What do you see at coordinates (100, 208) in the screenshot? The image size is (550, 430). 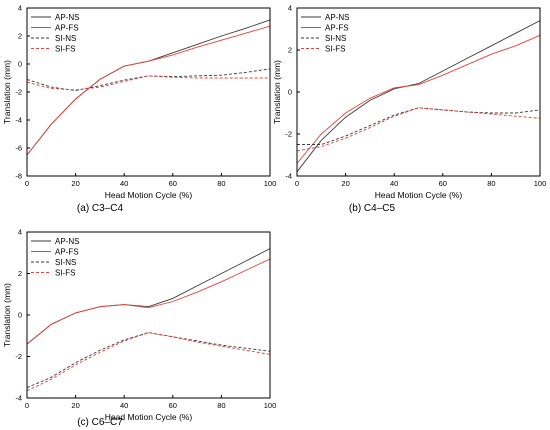 I see `chart-caption: (a) C3–C4` at bounding box center [100, 208].